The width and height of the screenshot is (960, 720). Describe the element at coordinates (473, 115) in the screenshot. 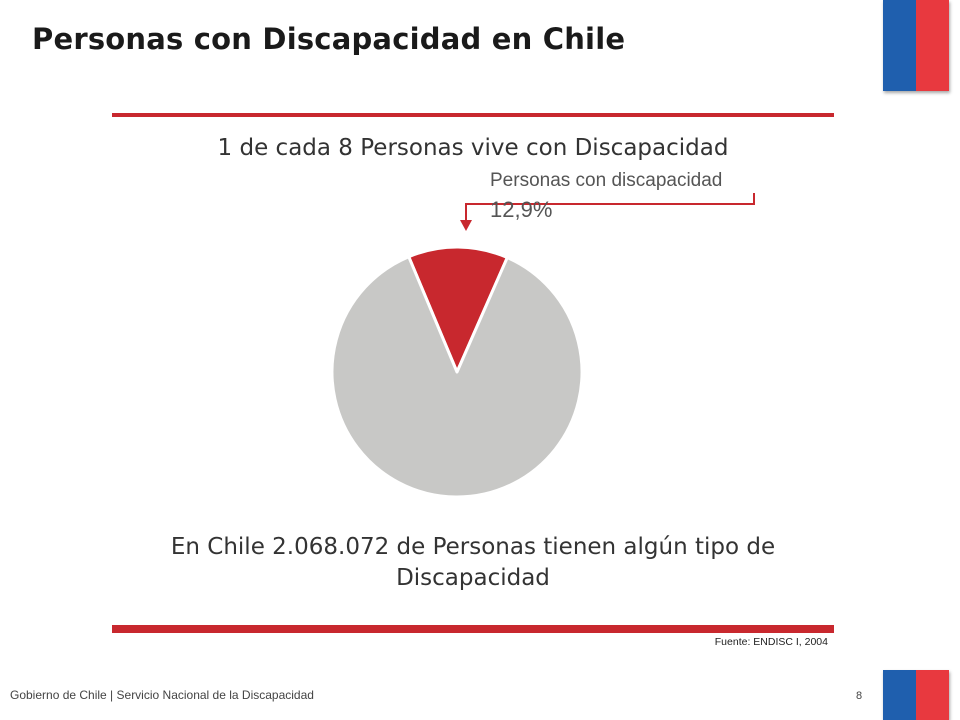

I see `top-divider` at that location.